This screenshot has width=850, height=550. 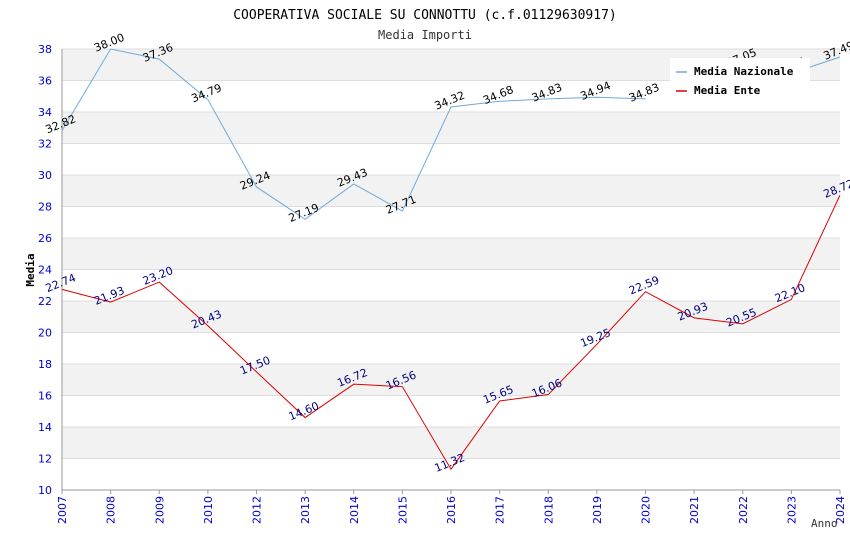 What do you see at coordinates (824, 523) in the screenshot?
I see `x-axis-title: Anno` at bounding box center [824, 523].